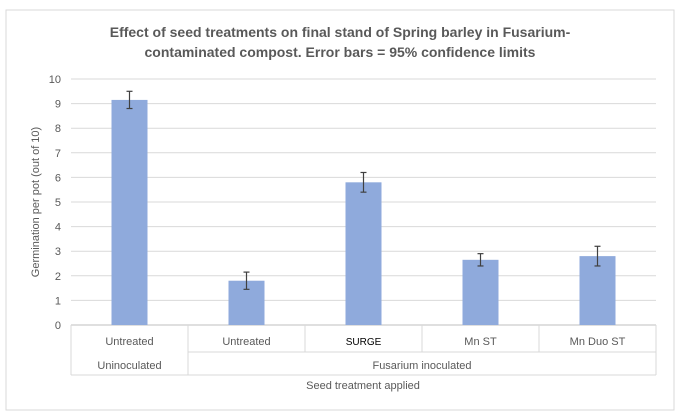 The image size is (681, 420). What do you see at coordinates (58, 326) in the screenshot?
I see `y-tick-label: 0` at bounding box center [58, 326].